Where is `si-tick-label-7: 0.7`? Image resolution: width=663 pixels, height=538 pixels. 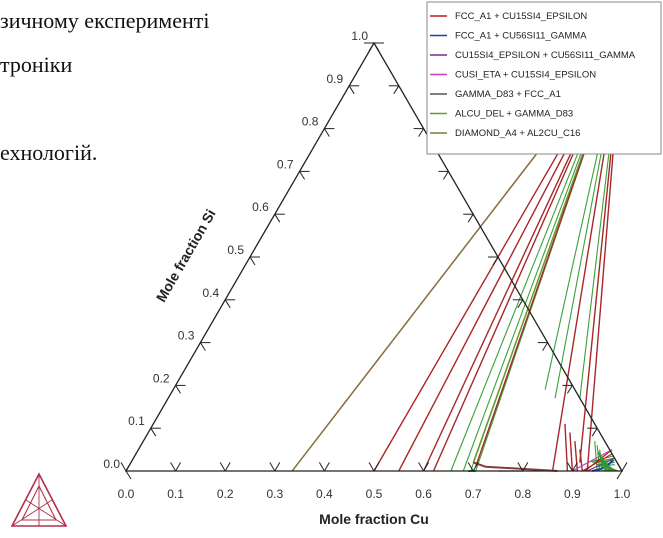
si-tick-label-7: 0.7 is located at coordinates (285, 164).